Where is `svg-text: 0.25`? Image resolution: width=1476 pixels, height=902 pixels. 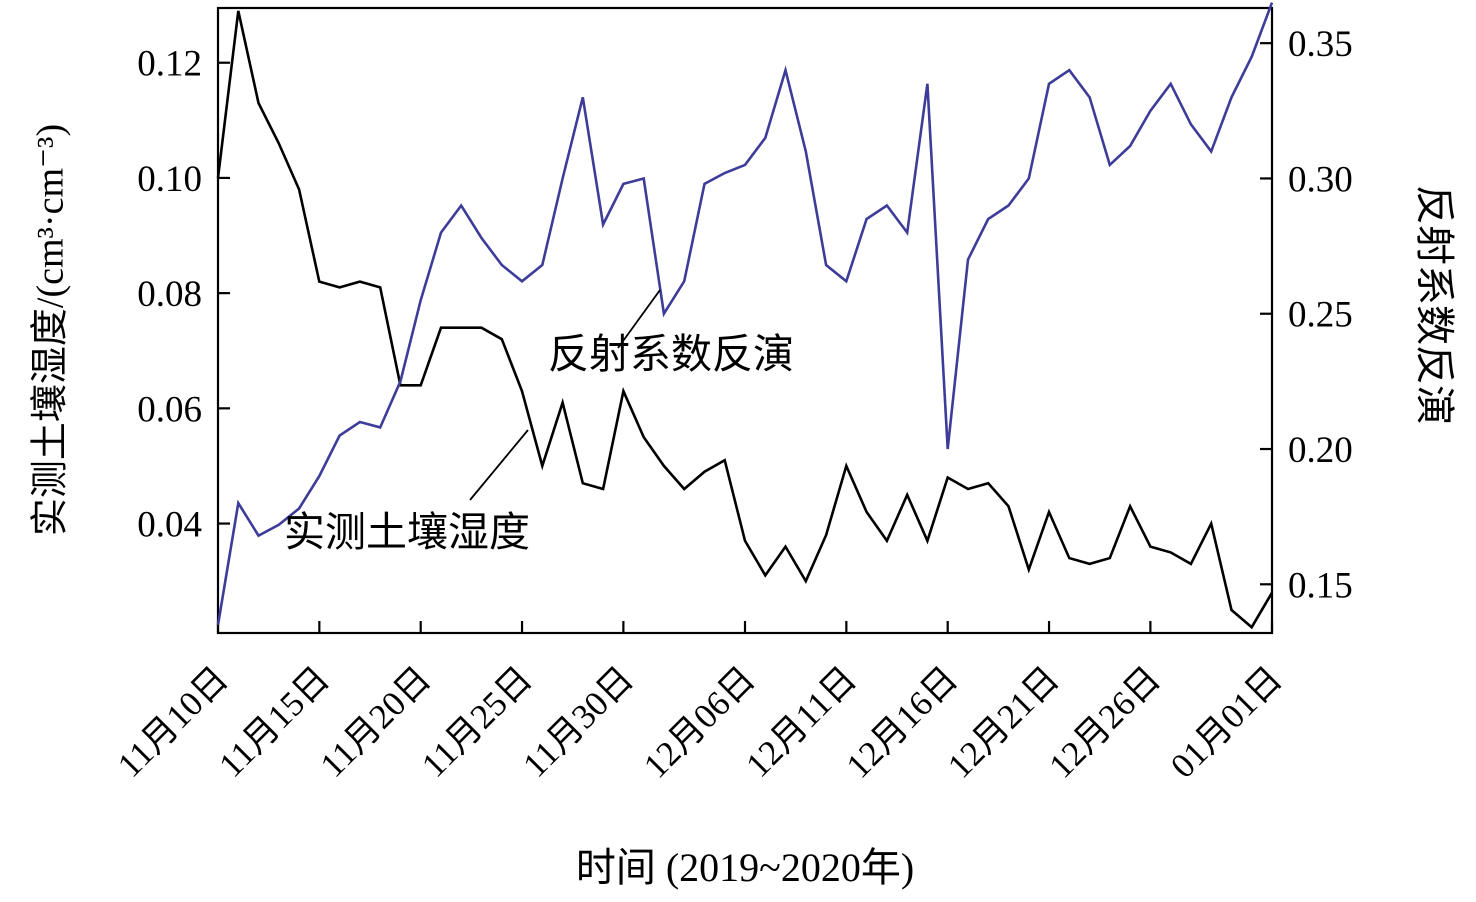 svg-text: 0.25 is located at coordinates (1320, 315).